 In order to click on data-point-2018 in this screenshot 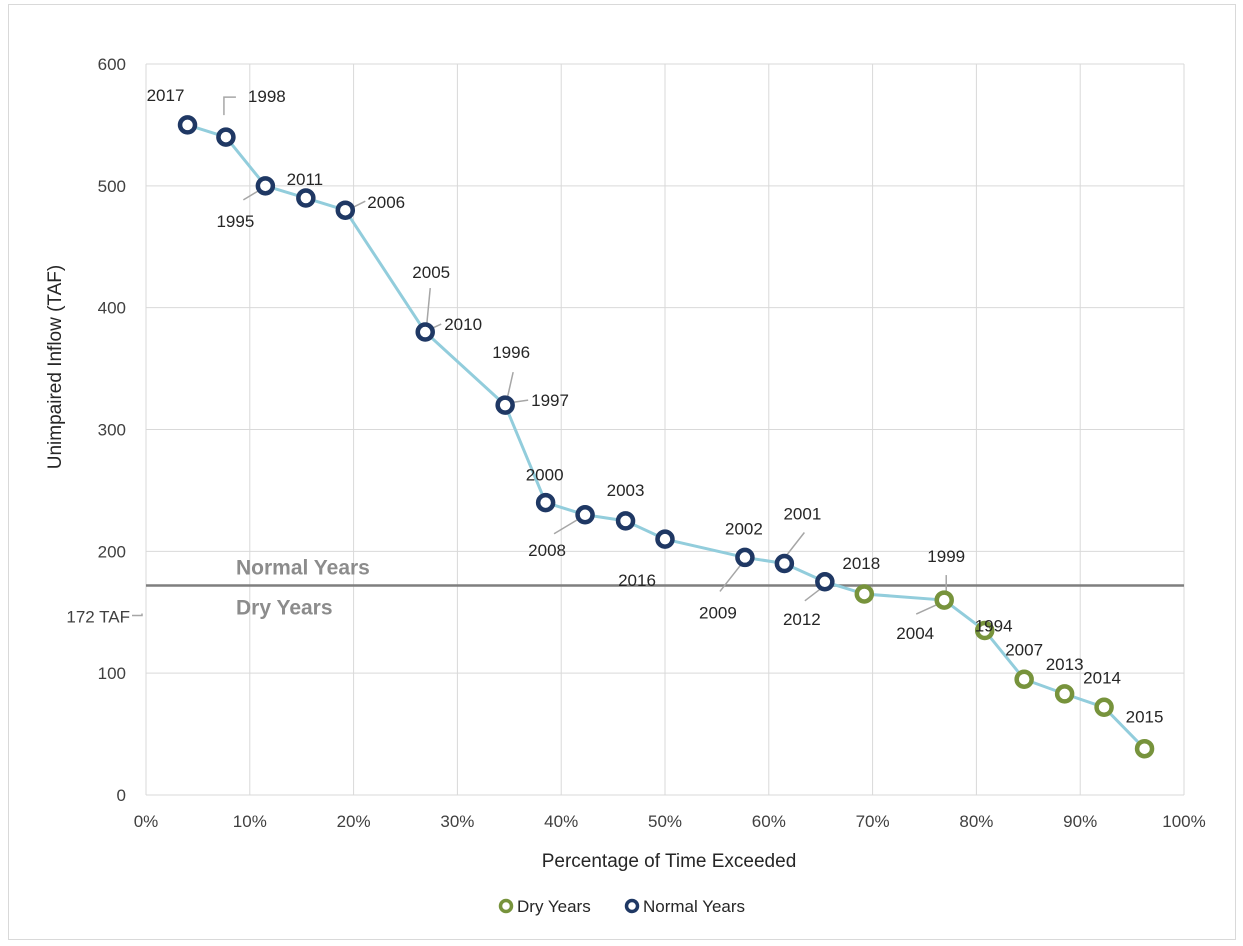, I will do `click(864, 594)`.